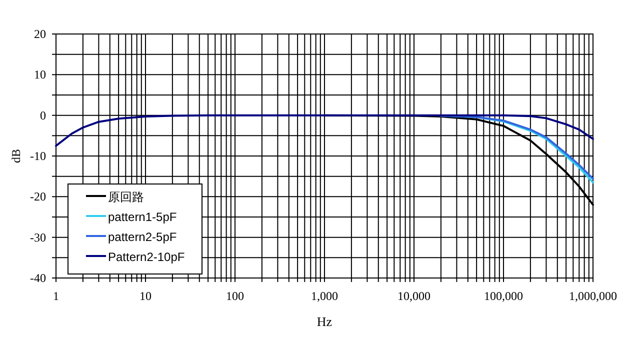 This screenshot has height=337, width=624. What do you see at coordinates (38, 237) in the screenshot?
I see `y-tick-label: -30` at bounding box center [38, 237].